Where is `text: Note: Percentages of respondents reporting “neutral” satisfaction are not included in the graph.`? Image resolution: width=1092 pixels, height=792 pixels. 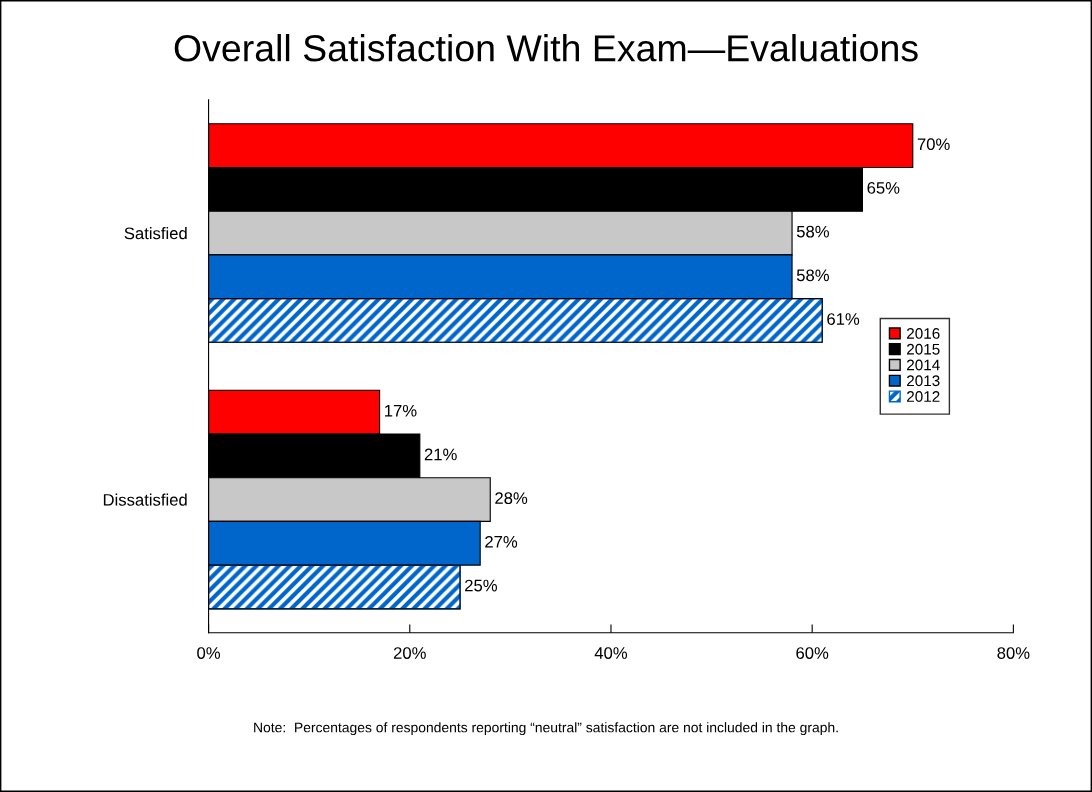
text: Note: Percentages of respondents reporting “neutral” satisfaction are not included in the graph. is located at coordinates (546, 729).